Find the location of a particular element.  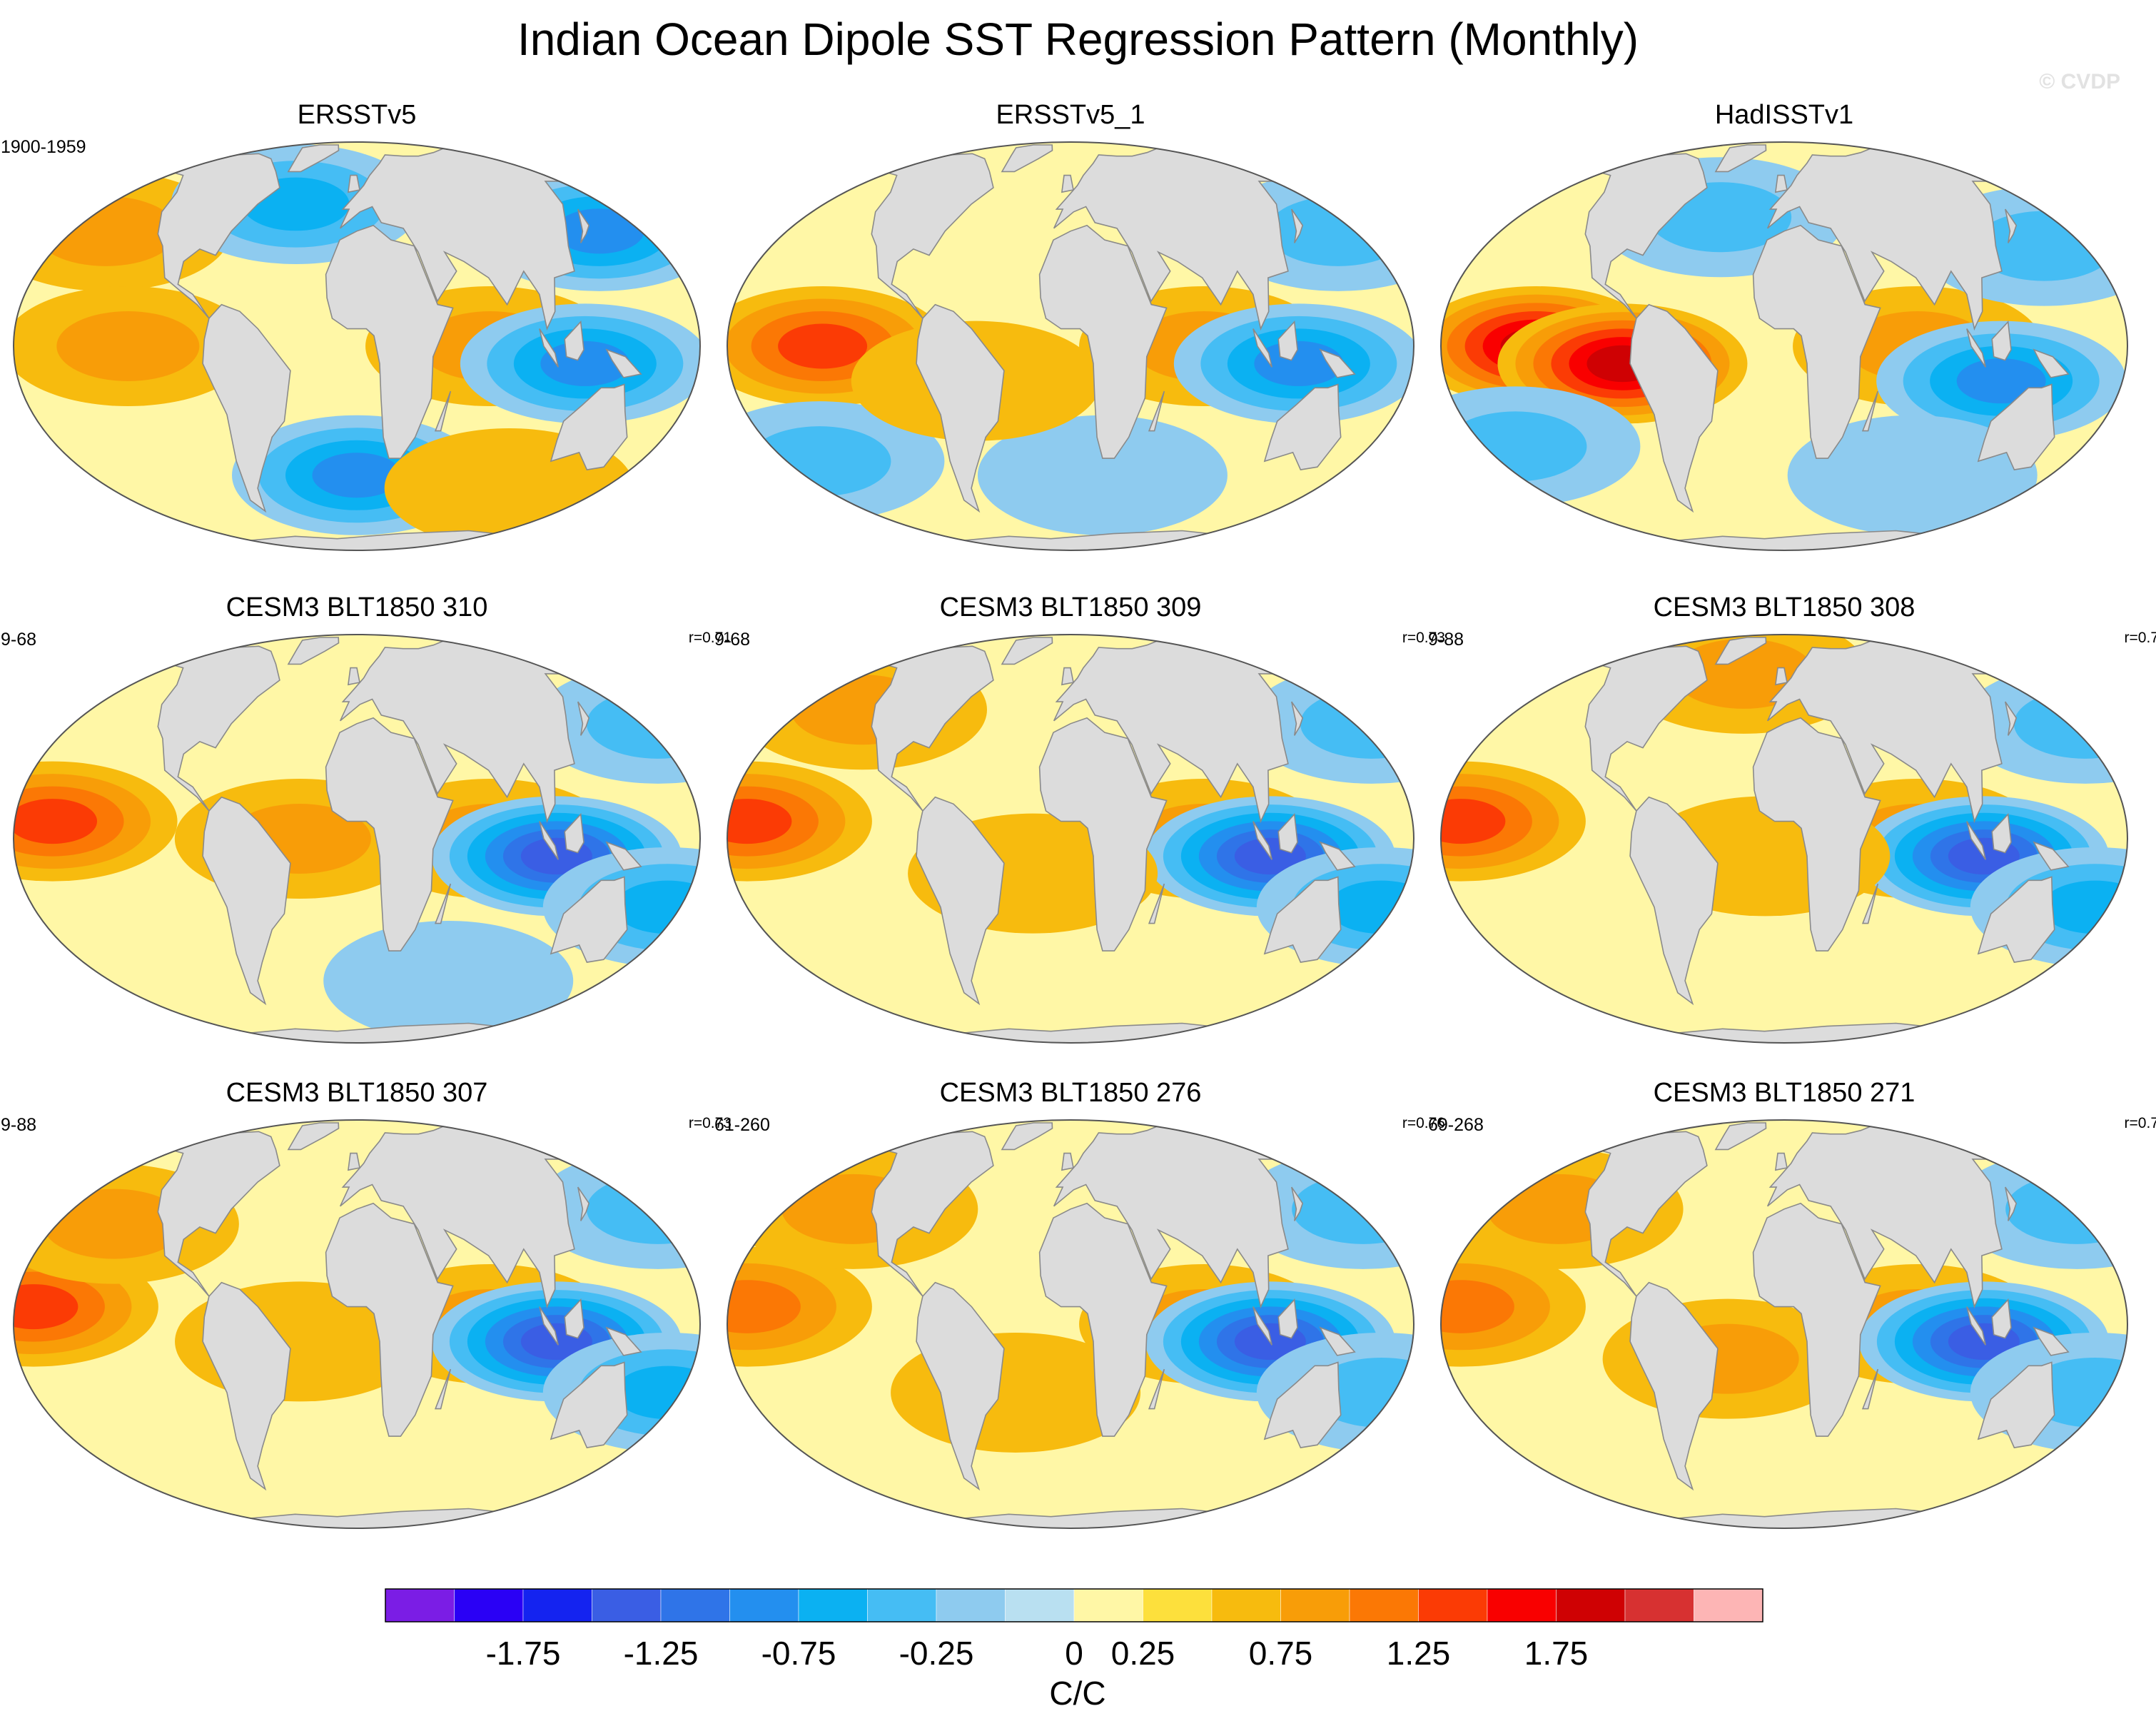

colorbar-tick-label: -1.25 is located at coordinates (661, 1653).